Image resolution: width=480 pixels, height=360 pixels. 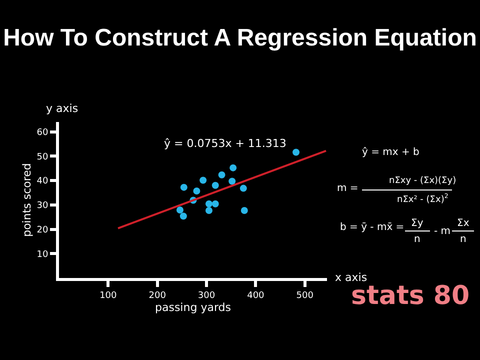 I want to click on x-tick-label: 300, so click(x=207, y=295).